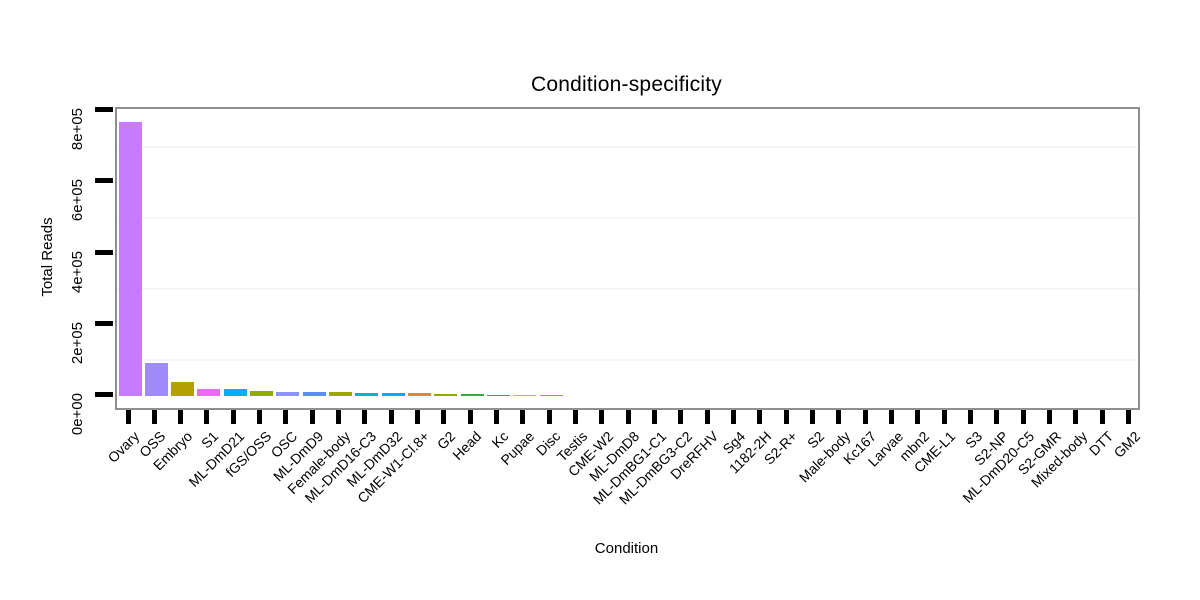  Describe the element at coordinates (626, 548) in the screenshot. I see `x-axis-title: Condition` at that location.